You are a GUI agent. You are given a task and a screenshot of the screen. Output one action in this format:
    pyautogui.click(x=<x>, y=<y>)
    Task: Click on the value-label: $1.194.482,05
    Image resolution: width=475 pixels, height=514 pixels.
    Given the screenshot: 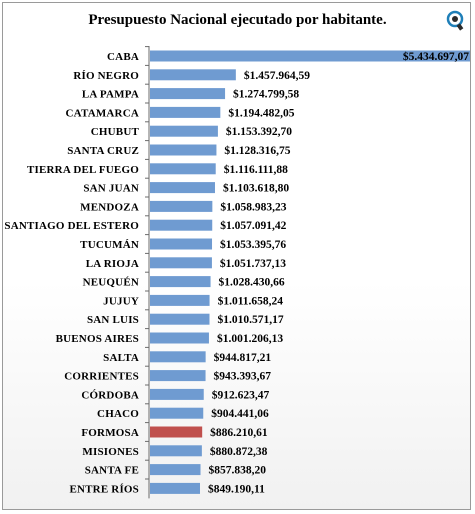 What is the action you would take?
    pyautogui.click(x=261, y=112)
    